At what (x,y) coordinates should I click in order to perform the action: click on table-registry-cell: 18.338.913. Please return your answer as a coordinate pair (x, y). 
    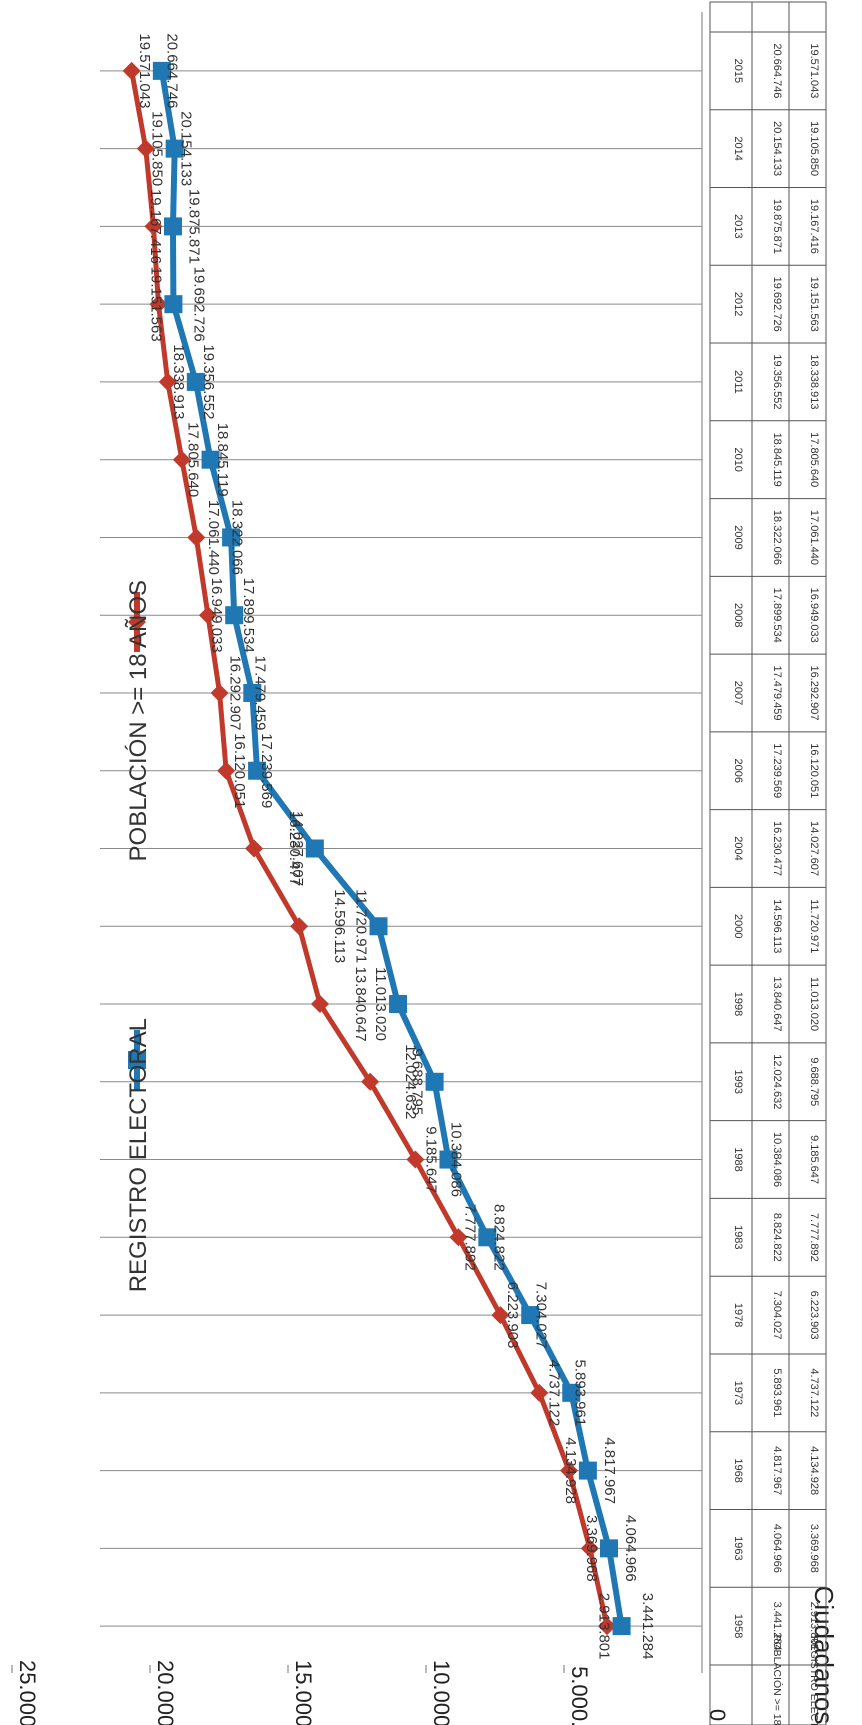
    Looking at the image, I should click on (814, 381).